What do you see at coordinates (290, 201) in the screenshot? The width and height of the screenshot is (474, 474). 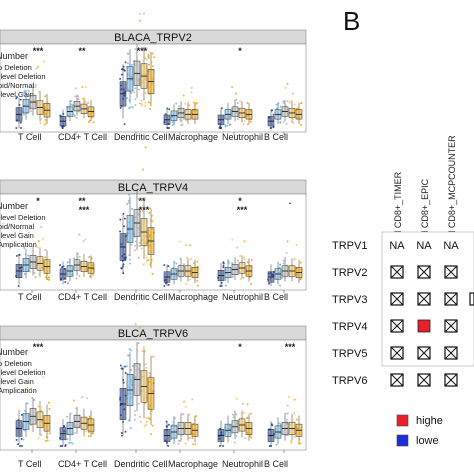 I see `significance-label: .` at bounding box center [290, 201].